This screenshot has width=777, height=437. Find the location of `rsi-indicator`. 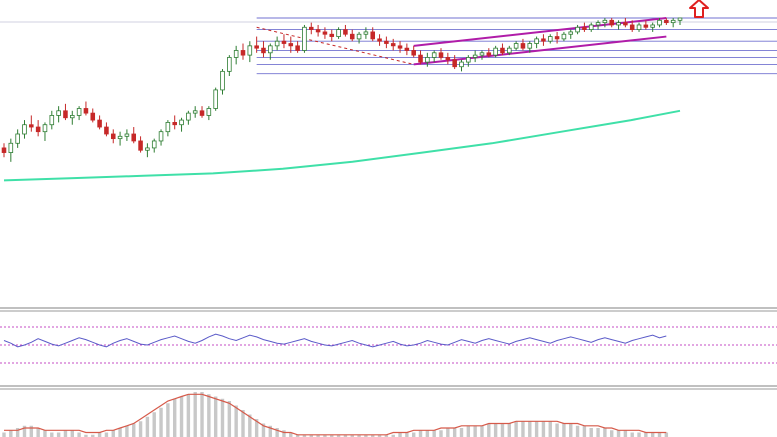

rsi-indicator is located at coordinates (388, 345).